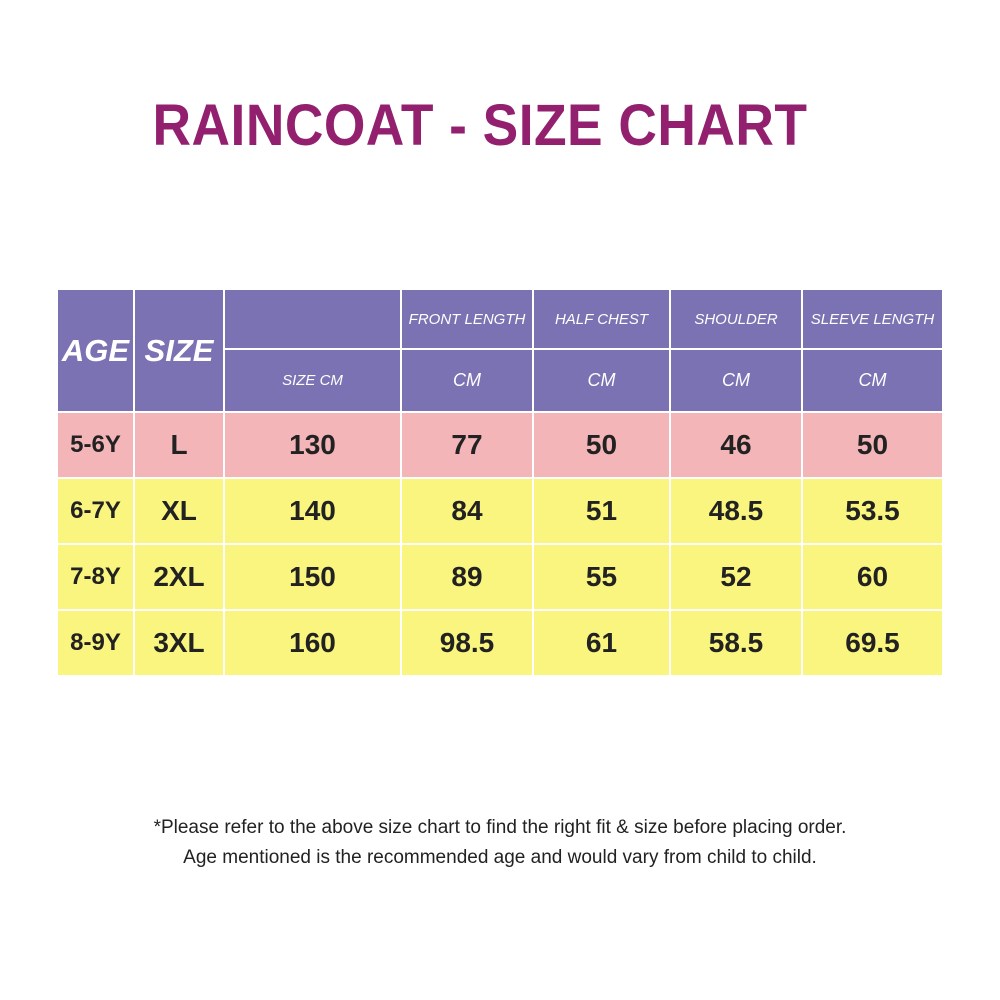 This screenshot has height=1000, width=1000. What do you see at coordinates (95, 511) in the screenshot?
I see `cell-age: 6-7Y` at bounding box center [95, 511].